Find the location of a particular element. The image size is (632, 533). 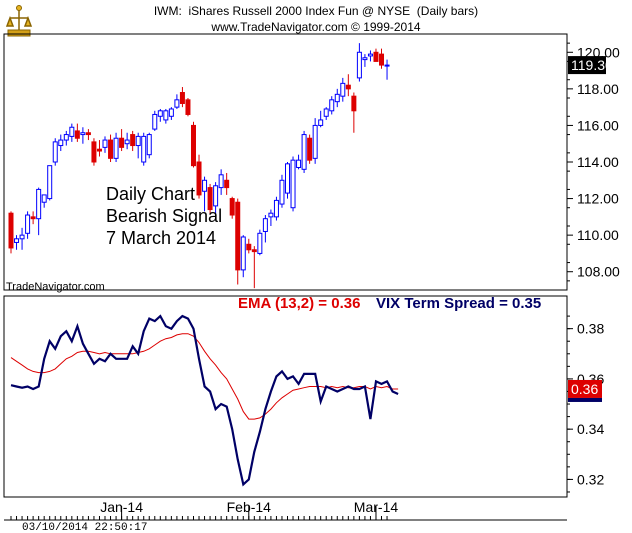

chart-annotation-line: Daily Chart is located at coordinates (150, 194).